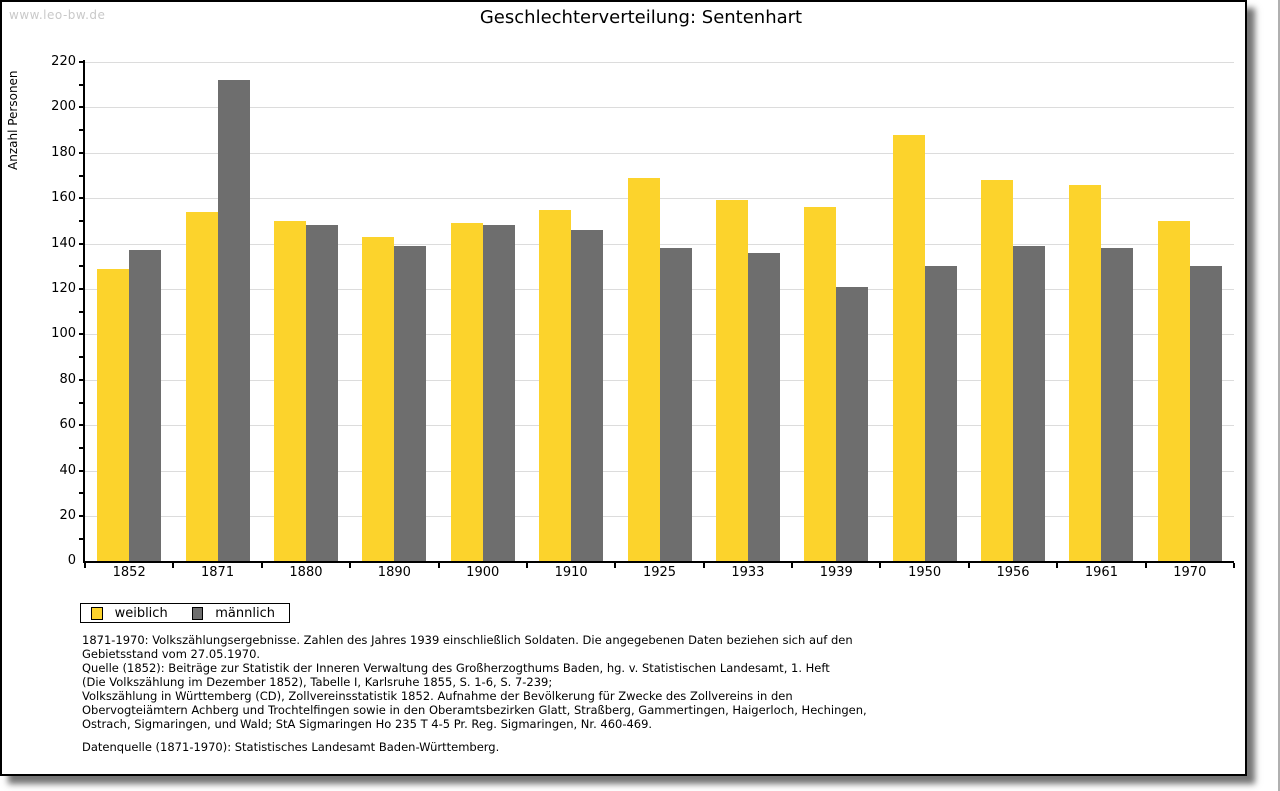  I want to click on y-axis-label: 100, so click(63, 334).